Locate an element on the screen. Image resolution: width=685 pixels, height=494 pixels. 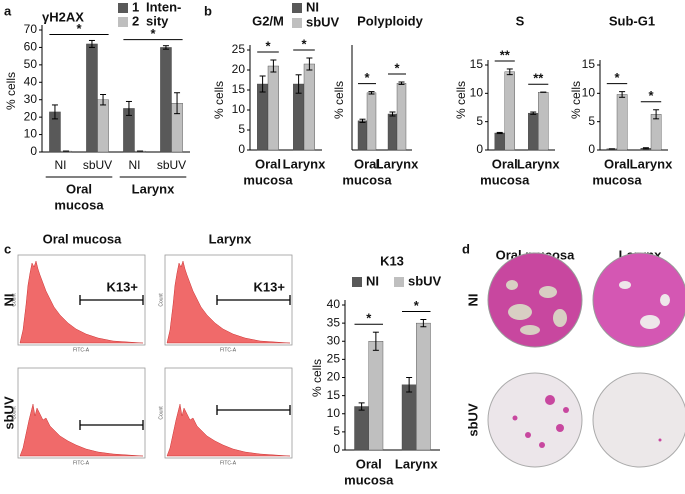
chart-title: Sub-G1 is located at coordinates (632, 20).